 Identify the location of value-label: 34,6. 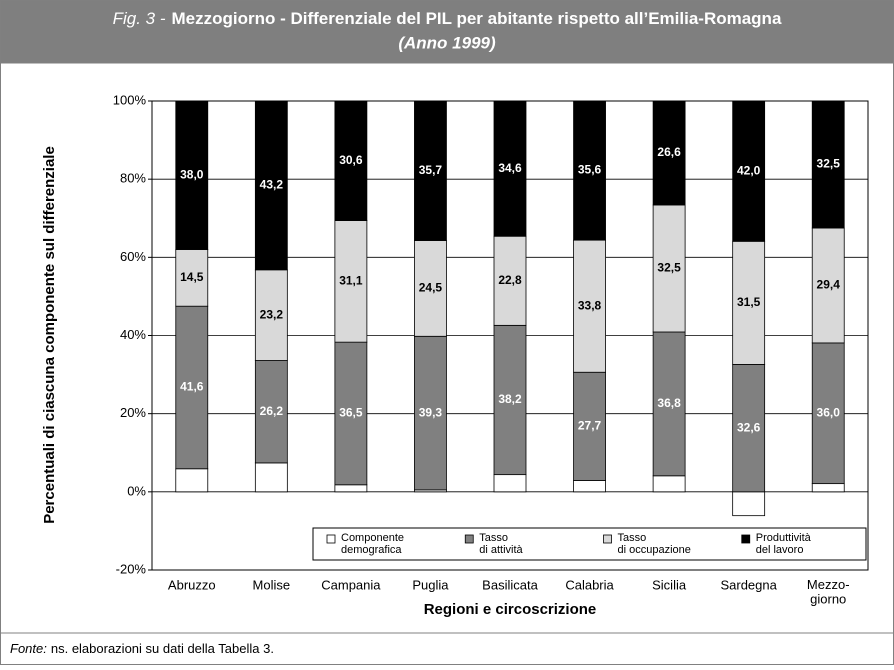
(510, 168).